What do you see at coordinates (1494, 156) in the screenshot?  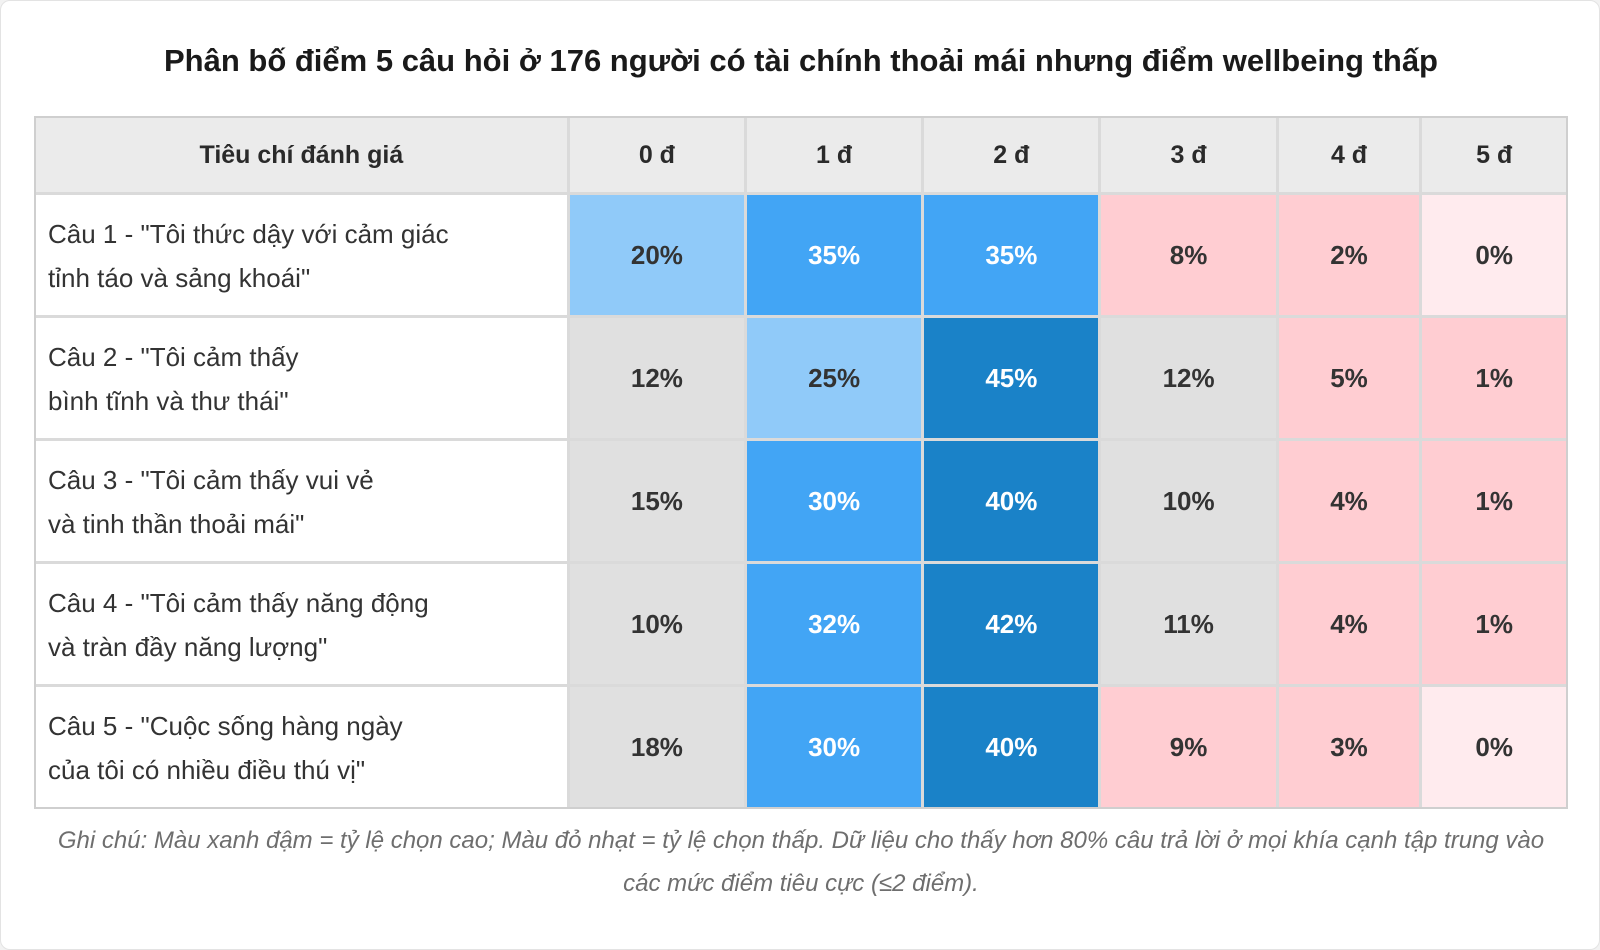 I see `score-column-header: 5 đ` at bounding box center [1494, 156].